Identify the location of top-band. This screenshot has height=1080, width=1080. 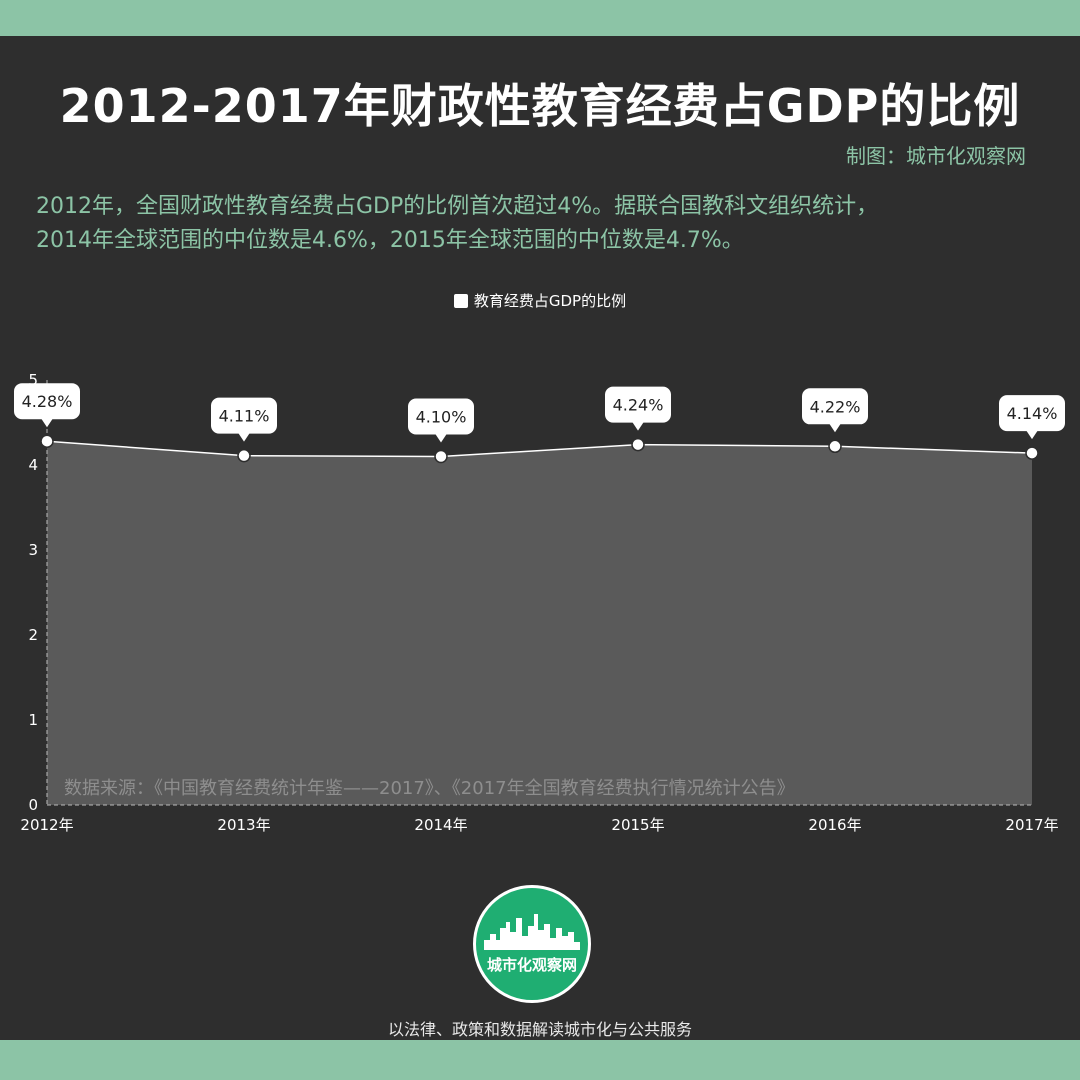
(540, 18).